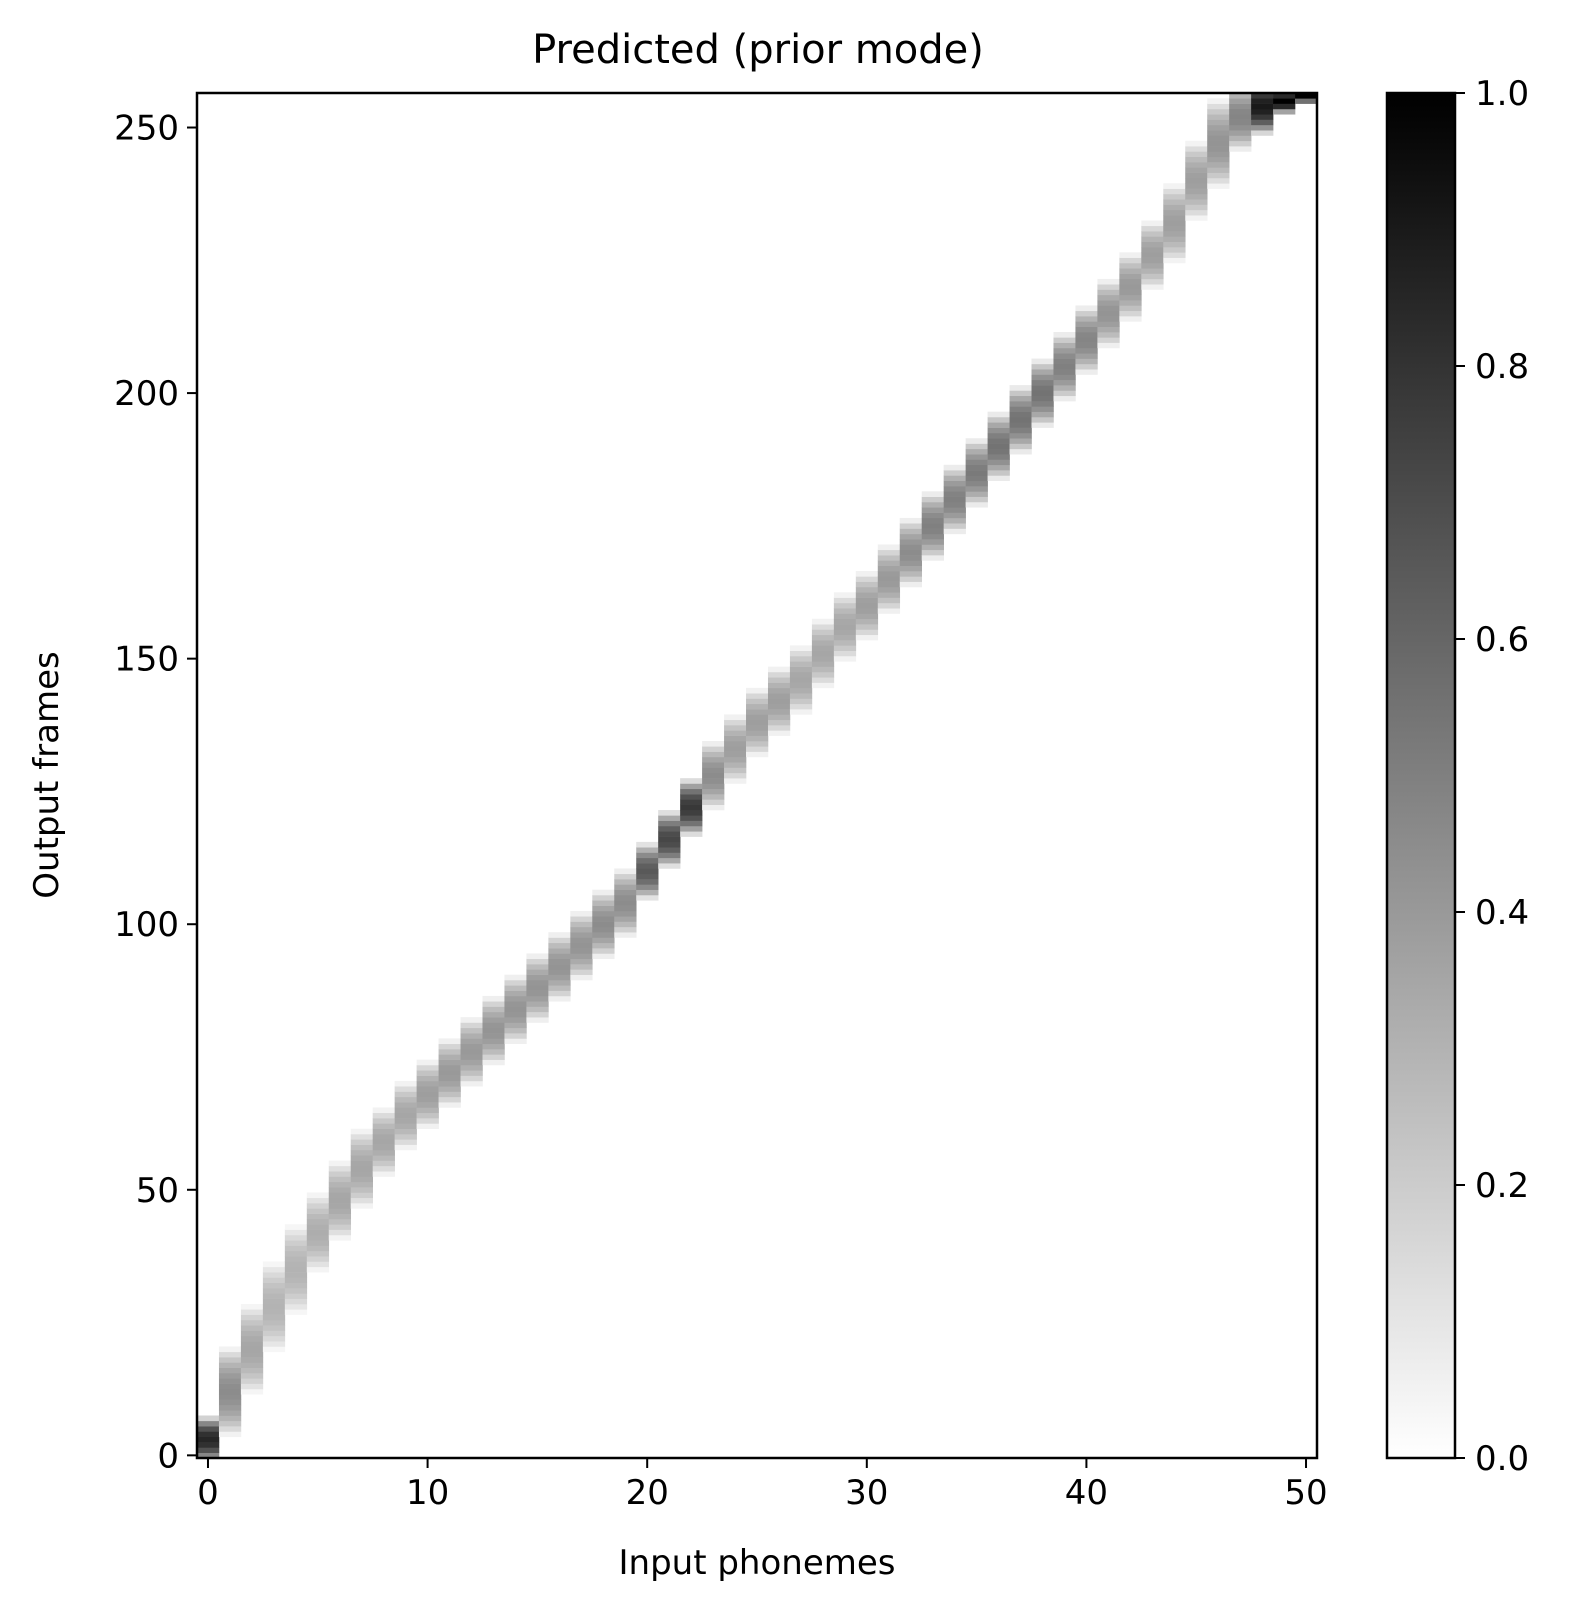 The height and width of the screenshot is (1607, 1574). Describe the element at coordinates (758, 50) in the screenshot. I see `chart-title: Predicted (prior mode)` at that location.